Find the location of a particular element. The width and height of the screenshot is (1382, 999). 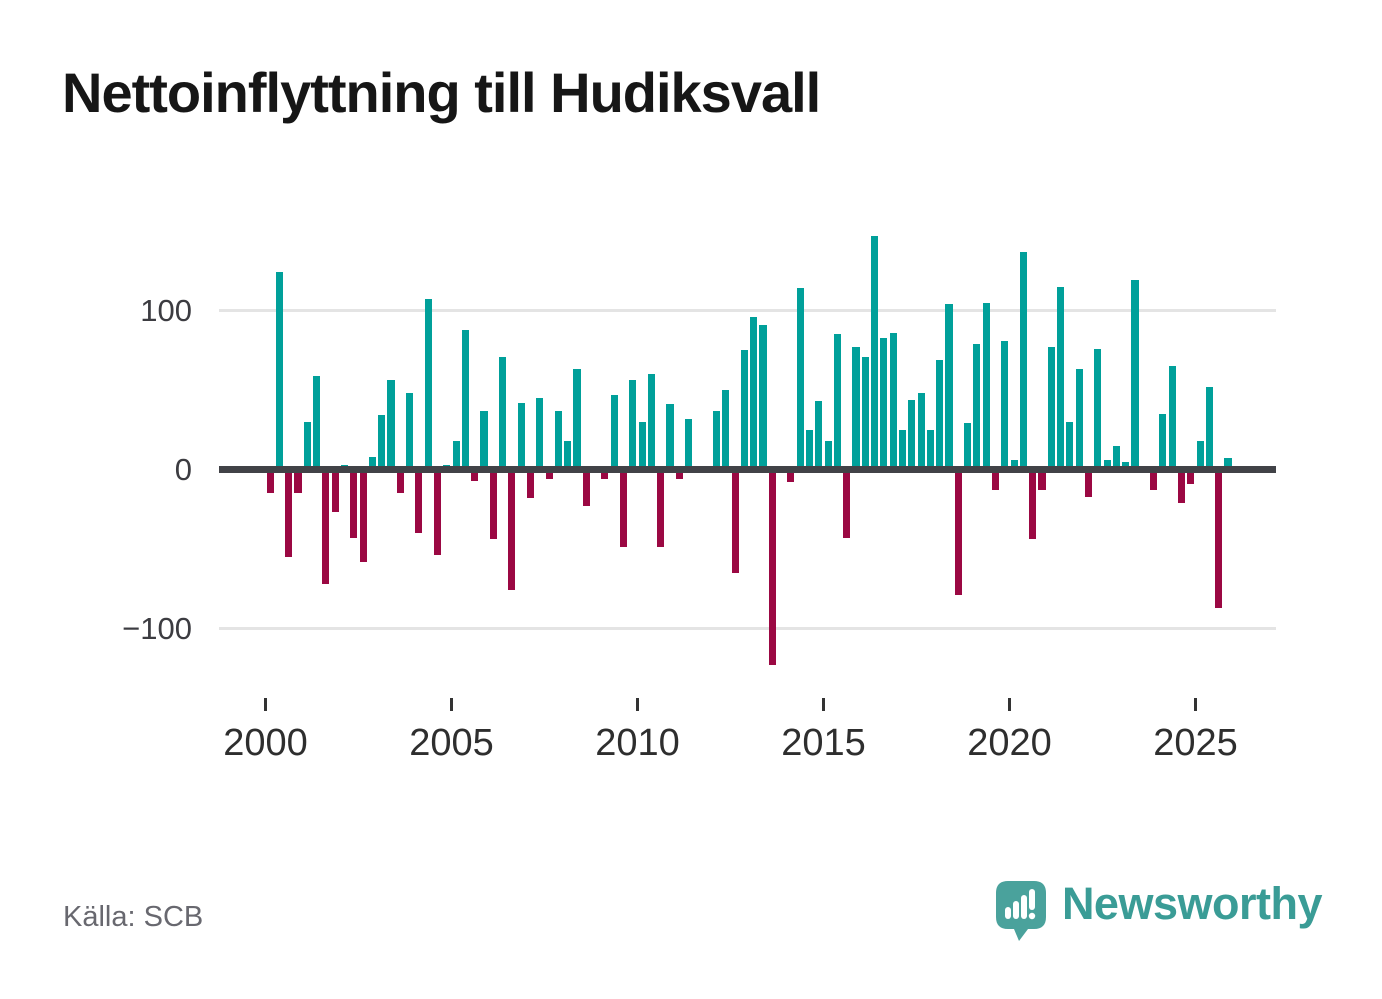

gridline--100 is located at coordinates (747, 628).